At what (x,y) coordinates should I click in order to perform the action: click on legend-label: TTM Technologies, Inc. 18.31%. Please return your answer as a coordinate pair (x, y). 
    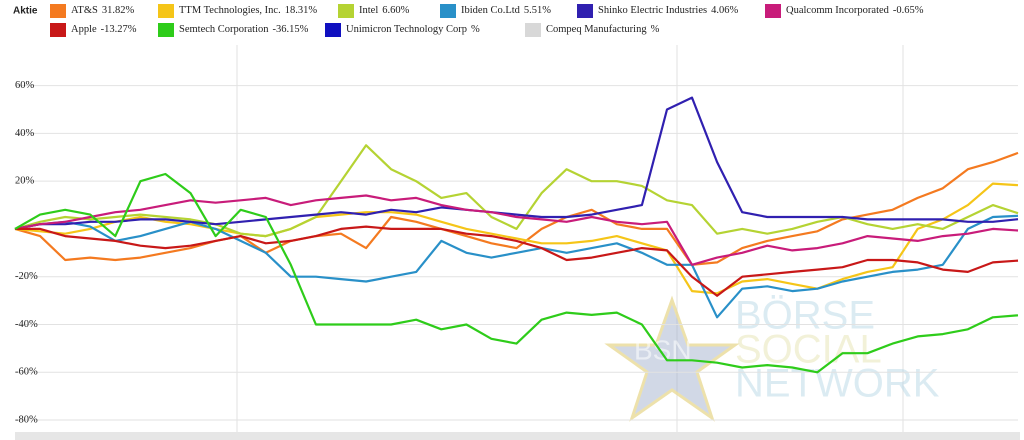
    Looking at the image, I should click on (248, 10).